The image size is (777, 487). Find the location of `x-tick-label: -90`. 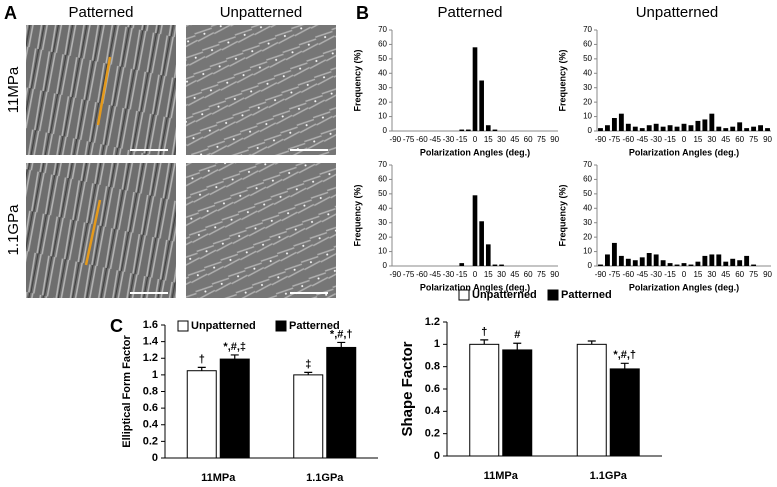

x-tick-label: -90 is located at coordinates (601, 139).